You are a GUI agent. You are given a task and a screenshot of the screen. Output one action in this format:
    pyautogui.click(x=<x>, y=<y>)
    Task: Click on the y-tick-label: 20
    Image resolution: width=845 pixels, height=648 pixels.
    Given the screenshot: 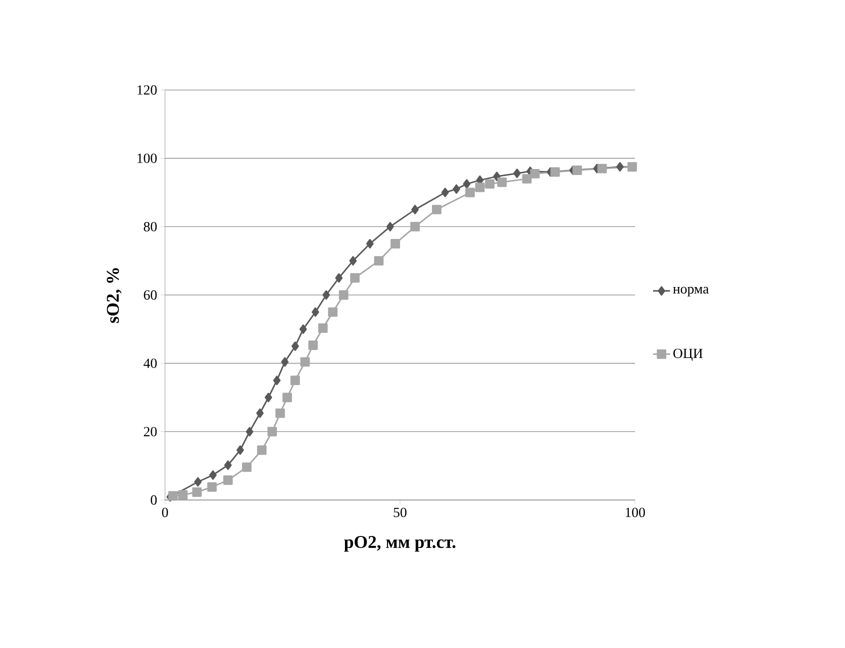 What is the action you would take?
    pyautogui.click(x=150, y=431)
    